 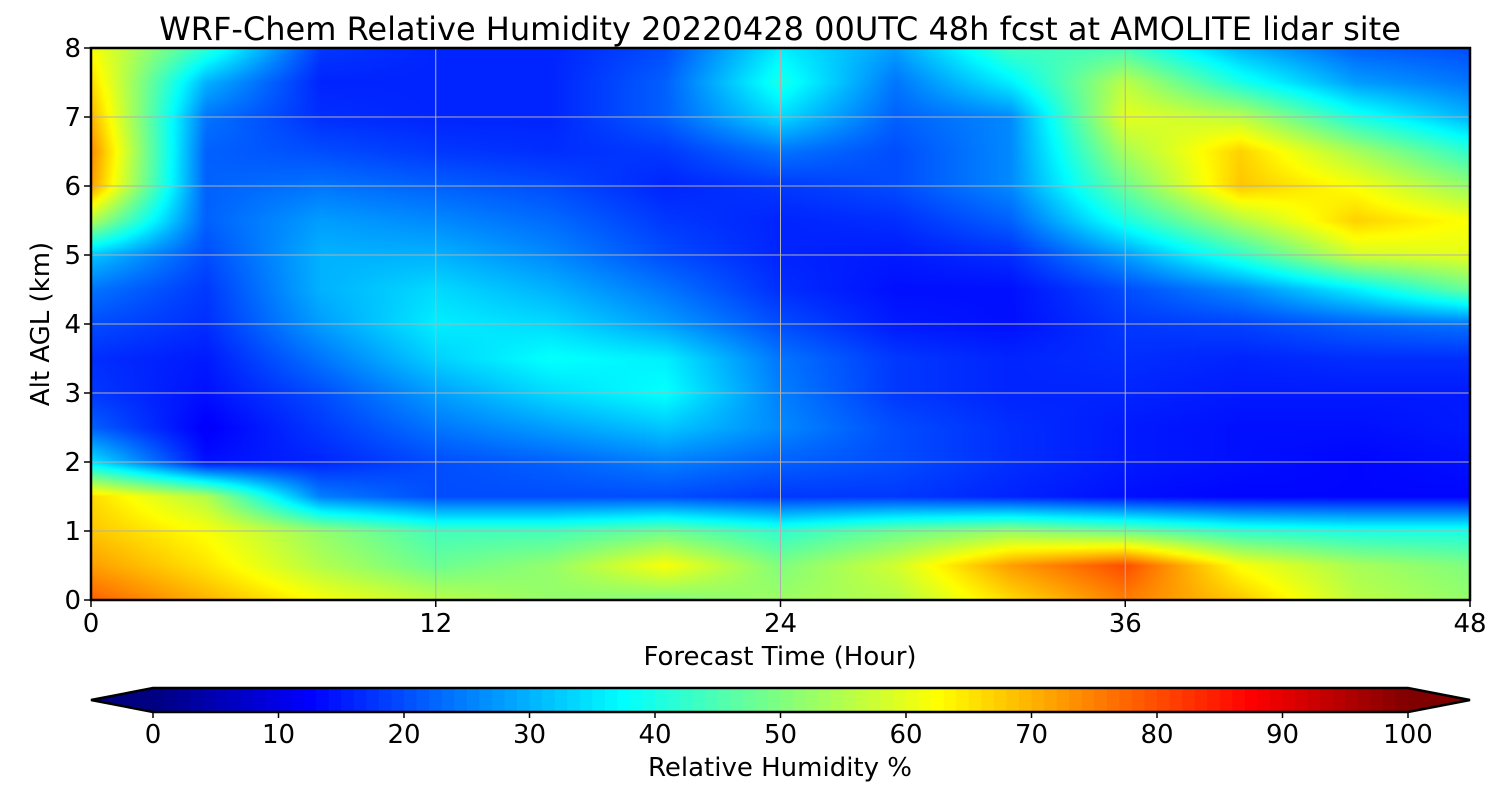 I want to click on colorbar-tick-label: 100, so click(x=1408, y=735).